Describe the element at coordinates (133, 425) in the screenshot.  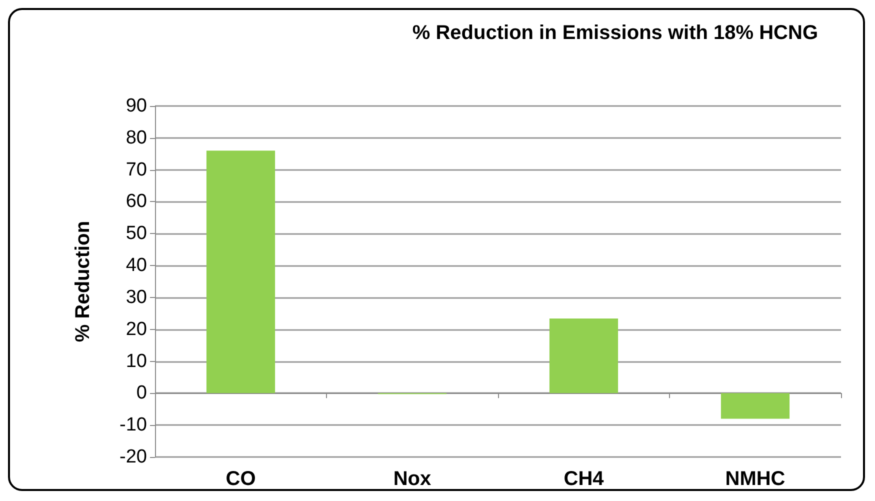
I see `y-tick-label: -10` at that location.